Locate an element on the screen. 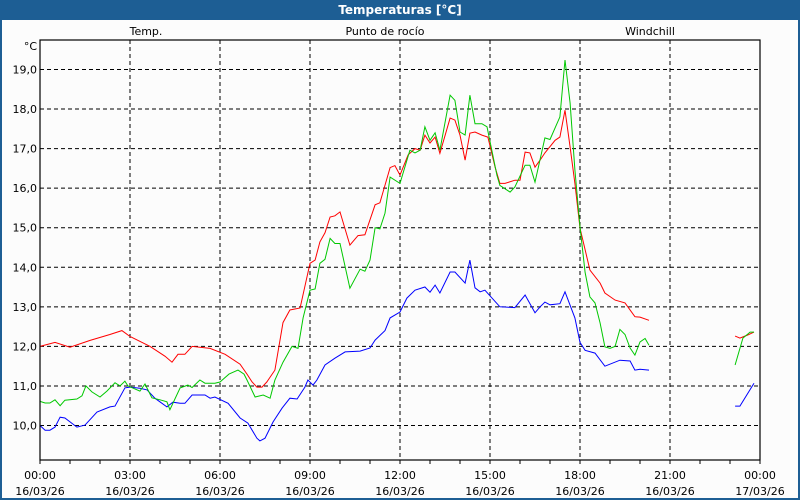  x-tick-time-label: 21:00 is located at coordinates (670, 475).